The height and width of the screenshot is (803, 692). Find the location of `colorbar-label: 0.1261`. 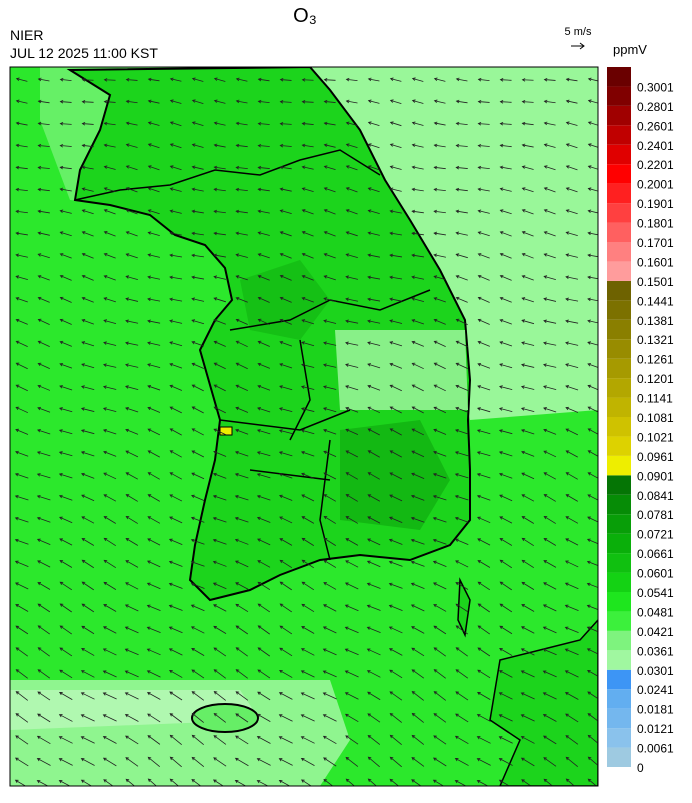

colorbar-label: 0.1261 is located at coordinates (655, 360).